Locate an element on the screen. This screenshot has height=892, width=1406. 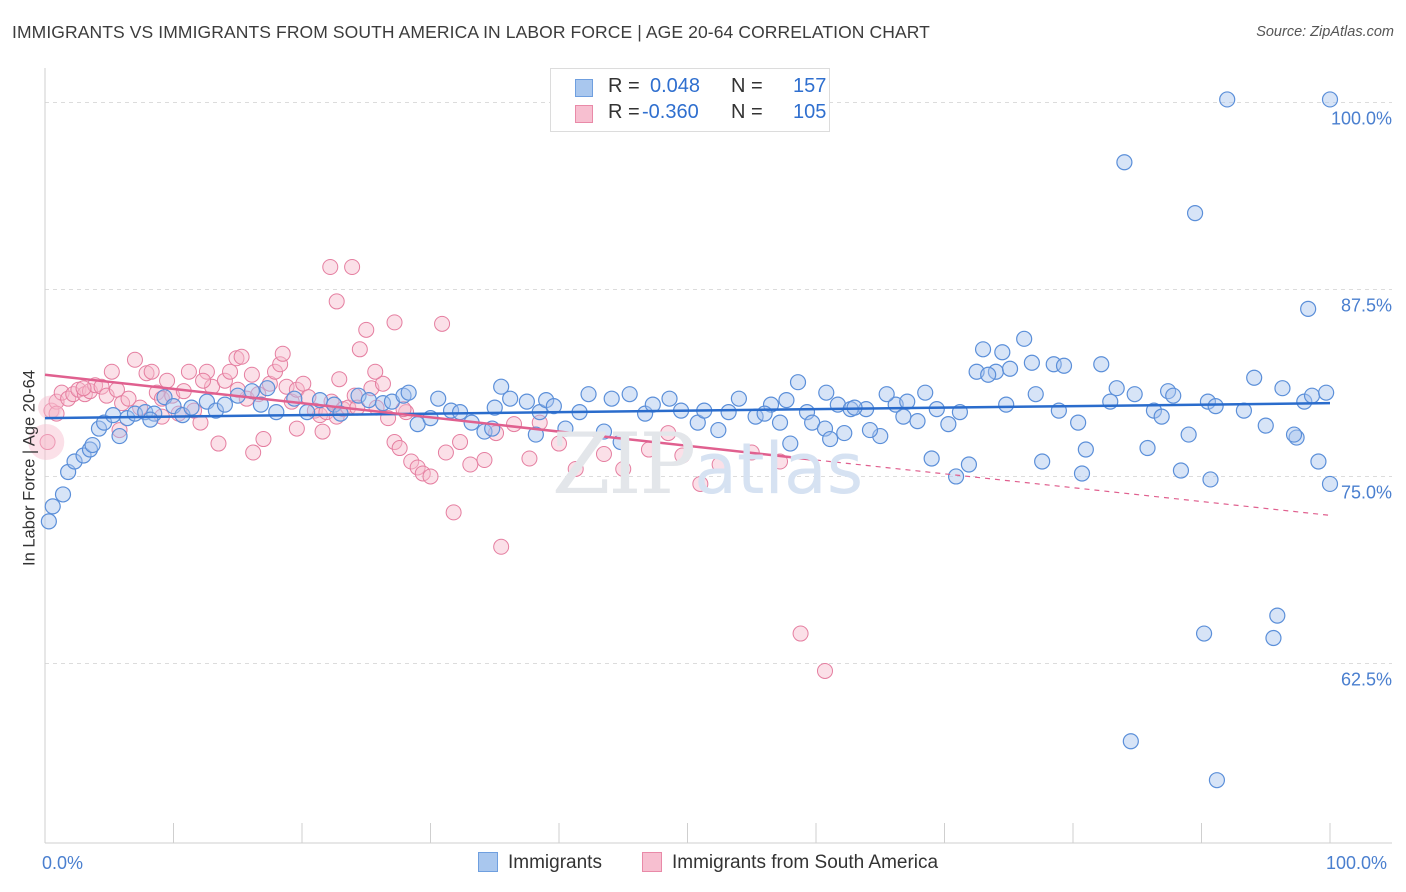
legend-n-value: 105 is located at coordinates (810, 112).